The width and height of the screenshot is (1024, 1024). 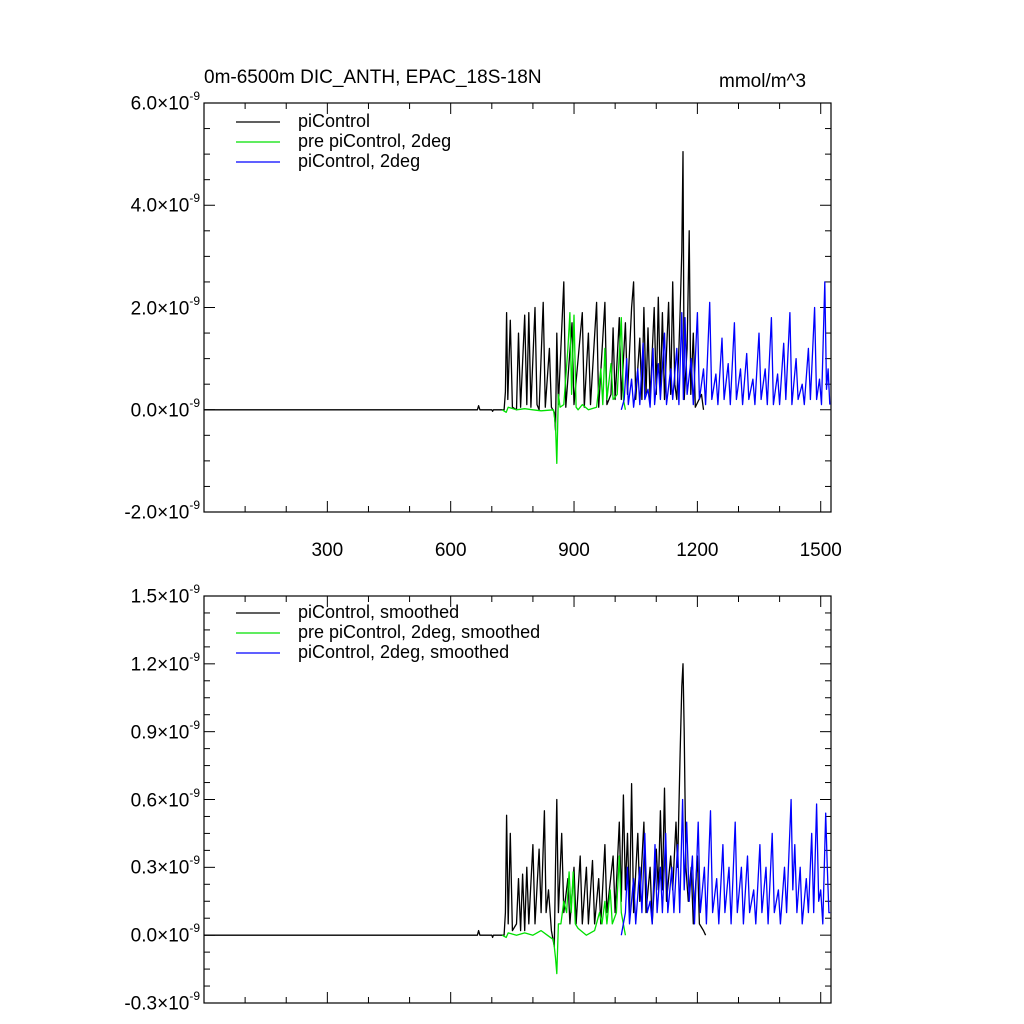 I want to click on y-tick-label: 6.0×10-9, so click(x=135, y=102).